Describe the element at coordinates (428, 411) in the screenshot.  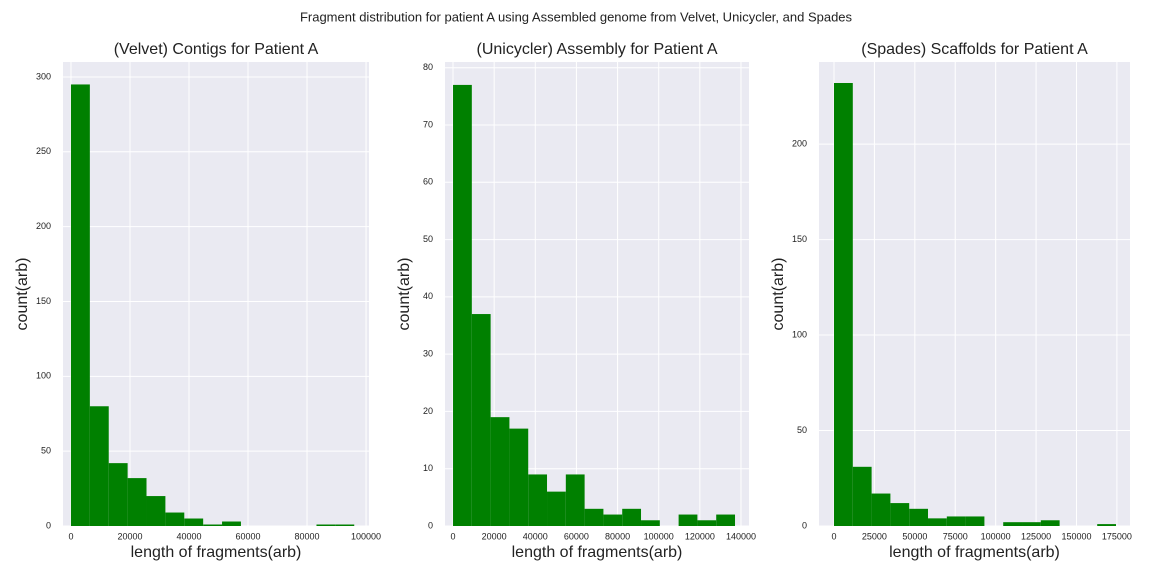
I see `y-tick-label: 20` at that location.